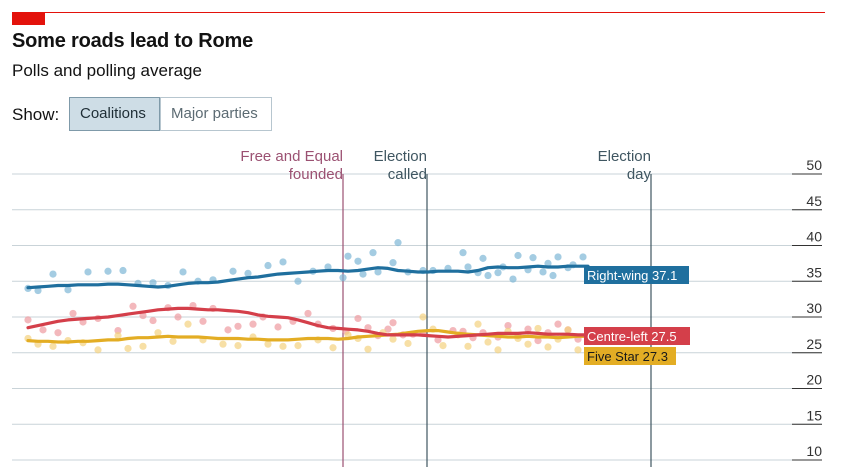  Describe the element at coordinates (308, 322) in the screenshot. I see `average-line-centre-left` at that location.